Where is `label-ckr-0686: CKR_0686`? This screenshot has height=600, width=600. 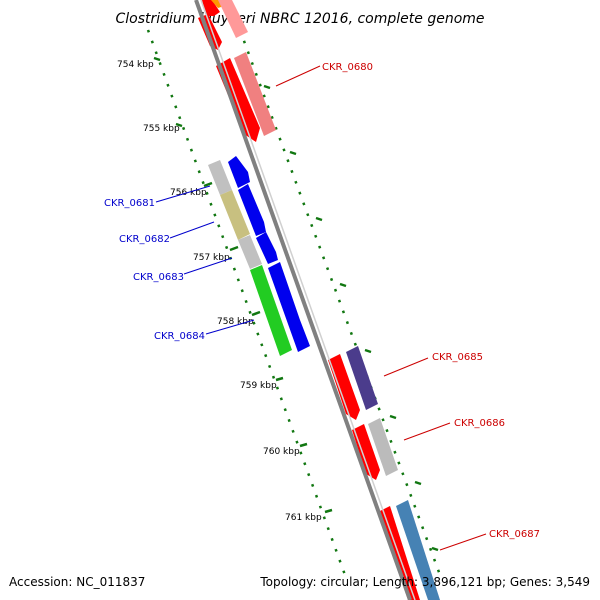
label-ckr-0686: CKR_0686 is located at coordinates (479, 423).